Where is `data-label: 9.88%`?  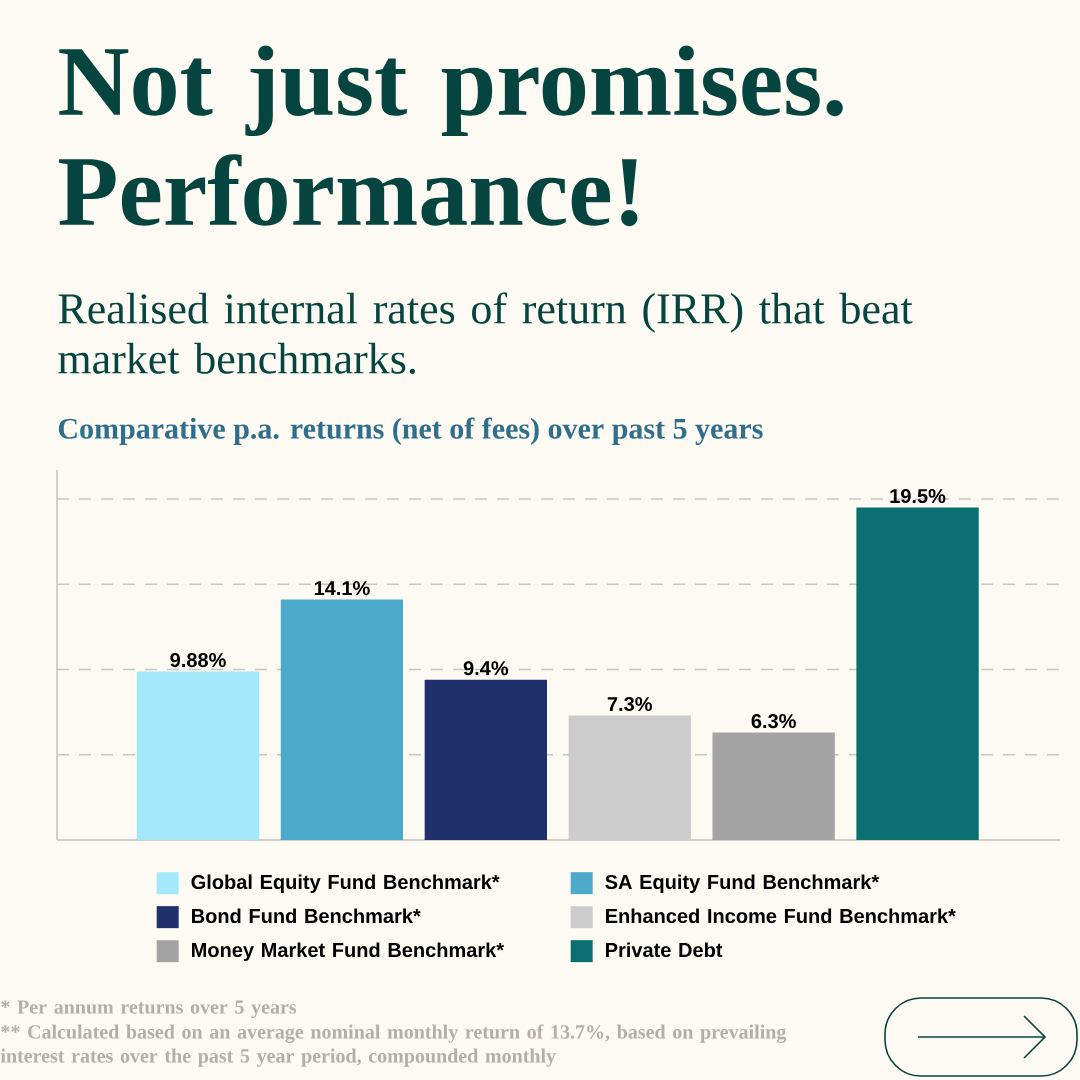
data-label: 9.88% is located at coordinates (198, 660).